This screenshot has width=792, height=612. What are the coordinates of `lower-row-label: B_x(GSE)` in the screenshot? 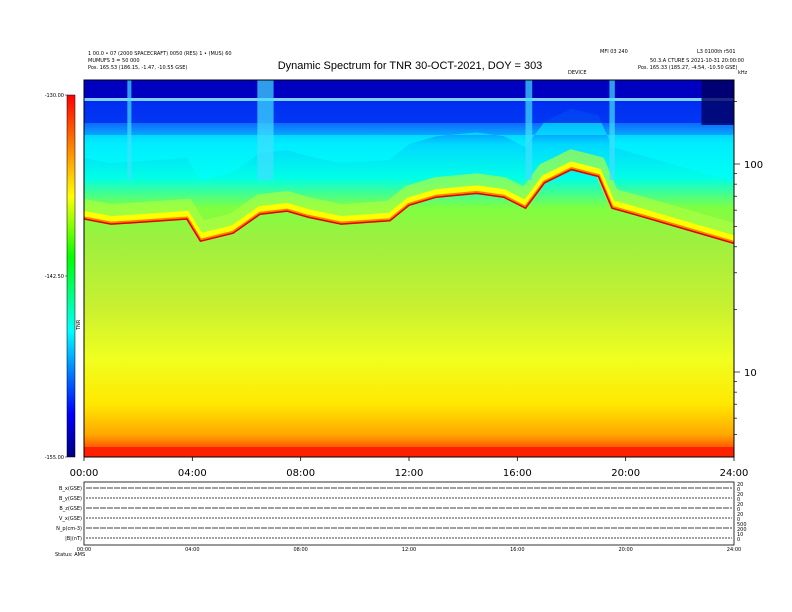 It's located at (70, 489).